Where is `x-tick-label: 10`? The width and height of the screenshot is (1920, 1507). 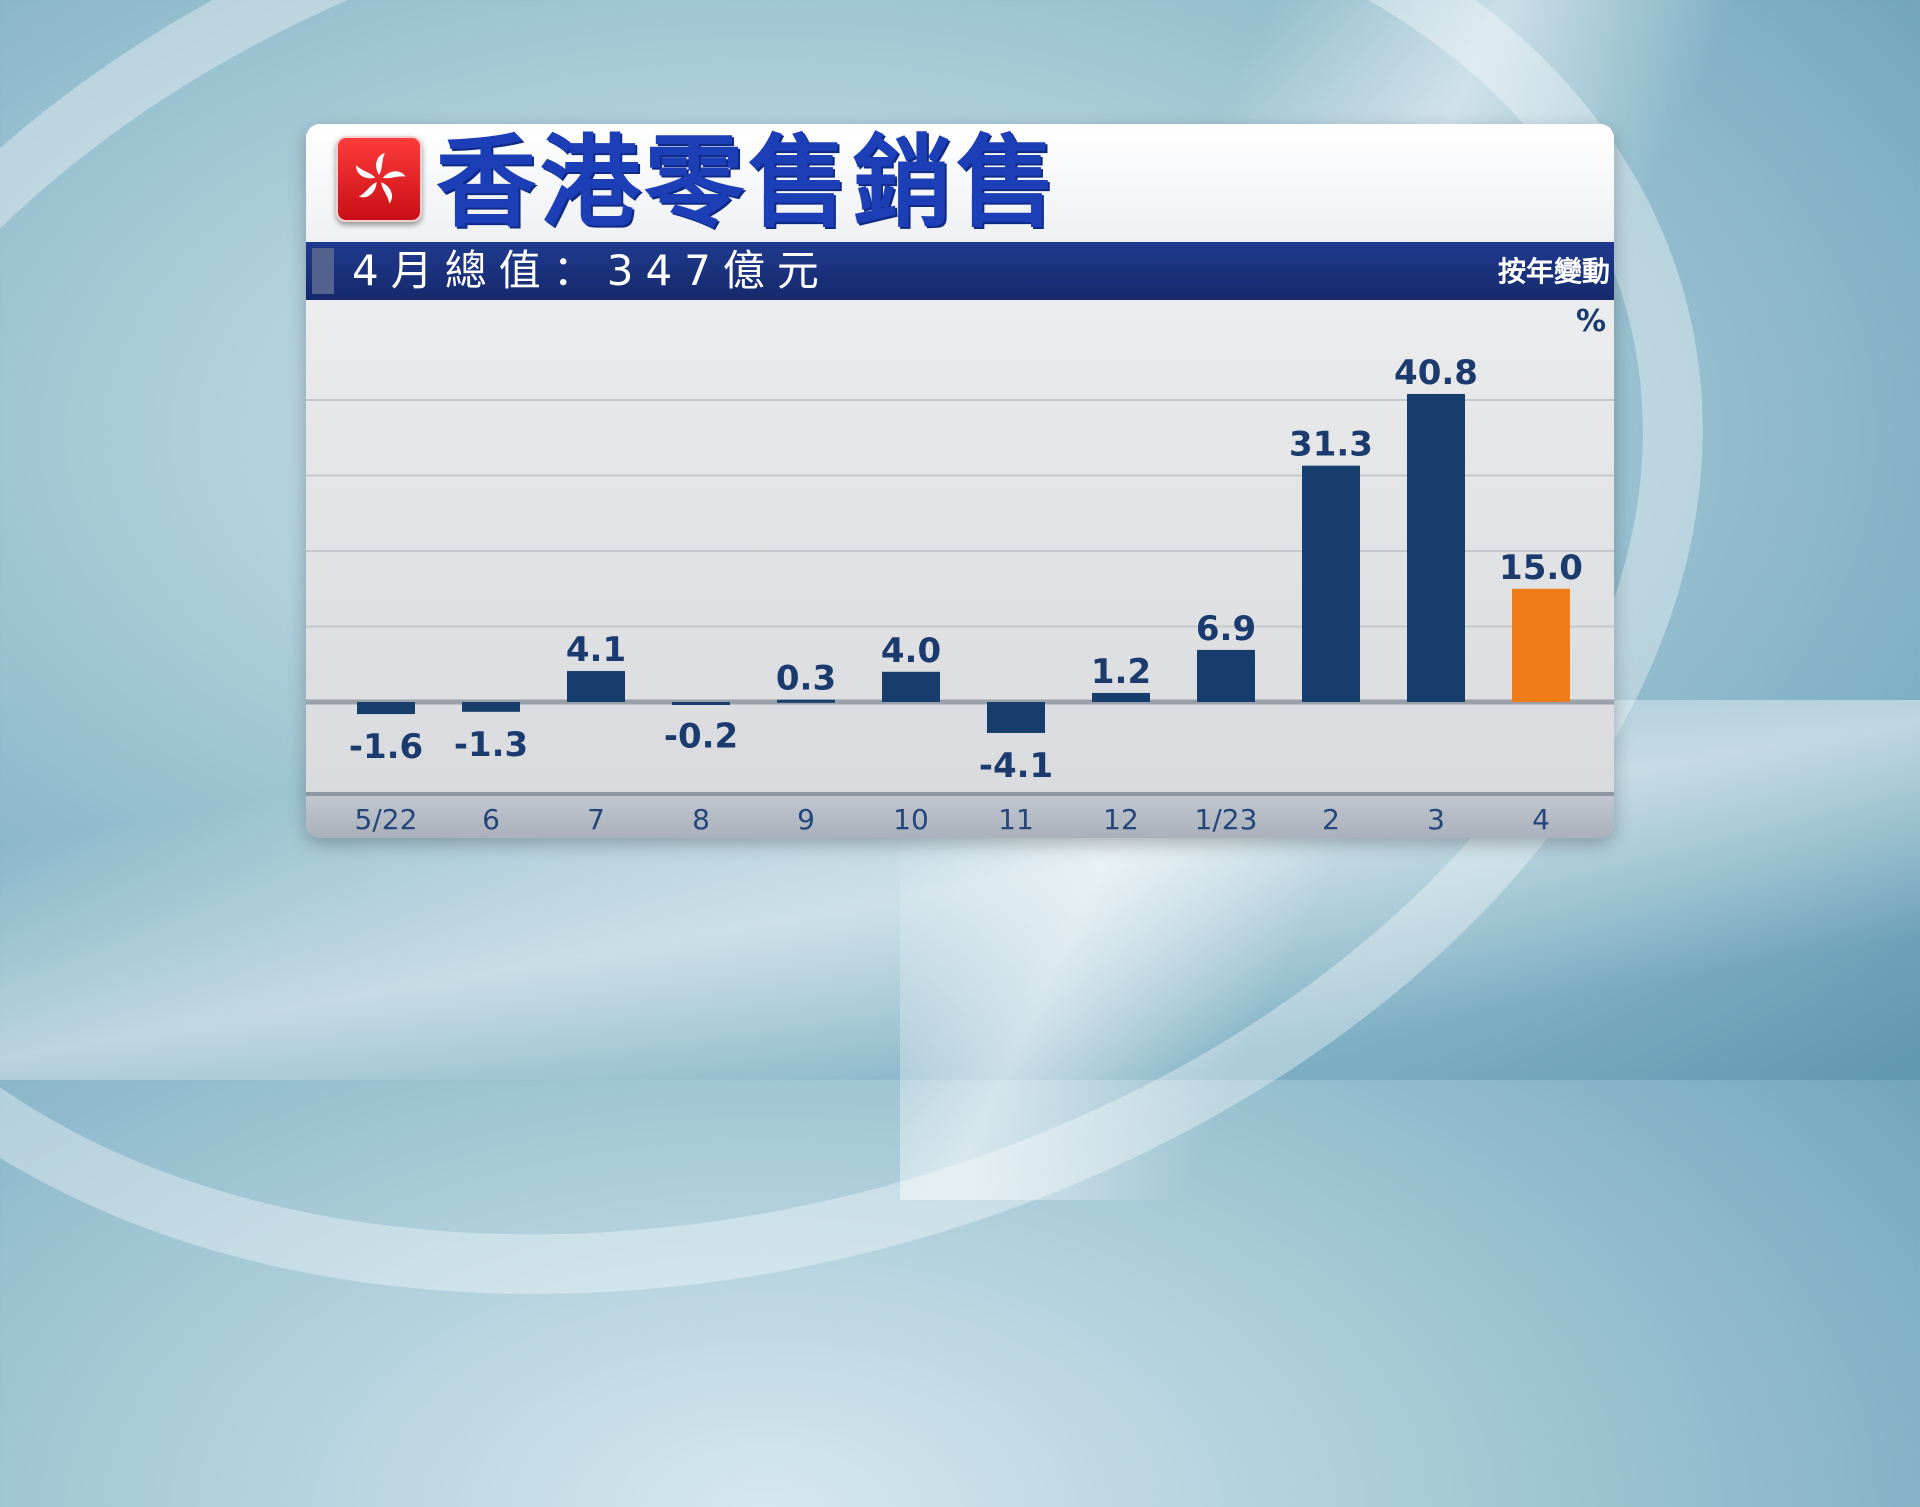
x-tick-label: 10 is located at coordinates (911, 819).